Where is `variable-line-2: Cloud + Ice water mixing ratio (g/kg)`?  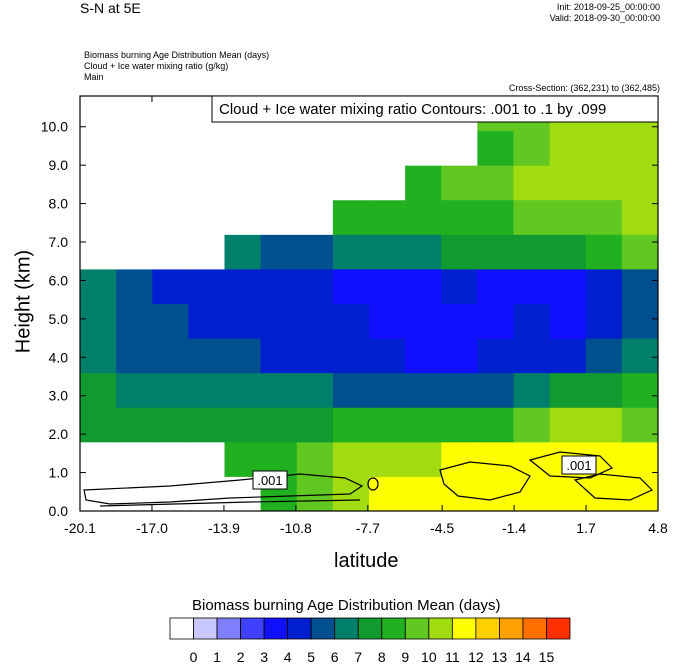 variable-line-2: Cloud + Ice water mixing ratio (g/kg) is located at coordinates (156, 66).